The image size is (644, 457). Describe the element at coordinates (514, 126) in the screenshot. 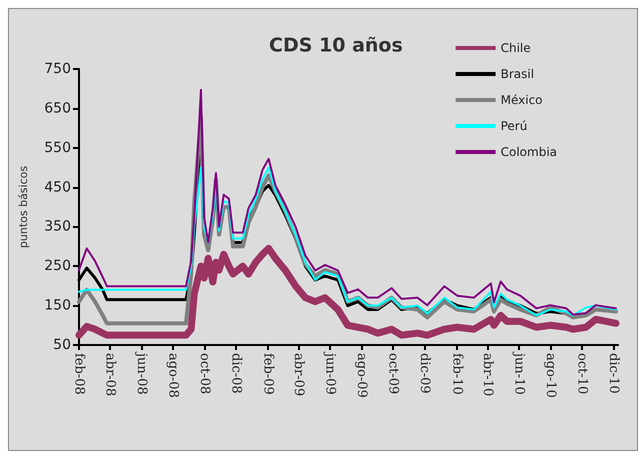

I see `legend-label: Perú` at that location.